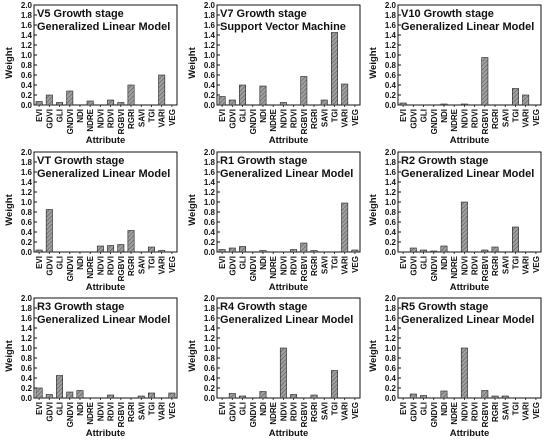  What do you see at coordinates (444, 161) in the screenshot?
I see `chart-title: R2 Growth stage` at bounding box center [444, 161].